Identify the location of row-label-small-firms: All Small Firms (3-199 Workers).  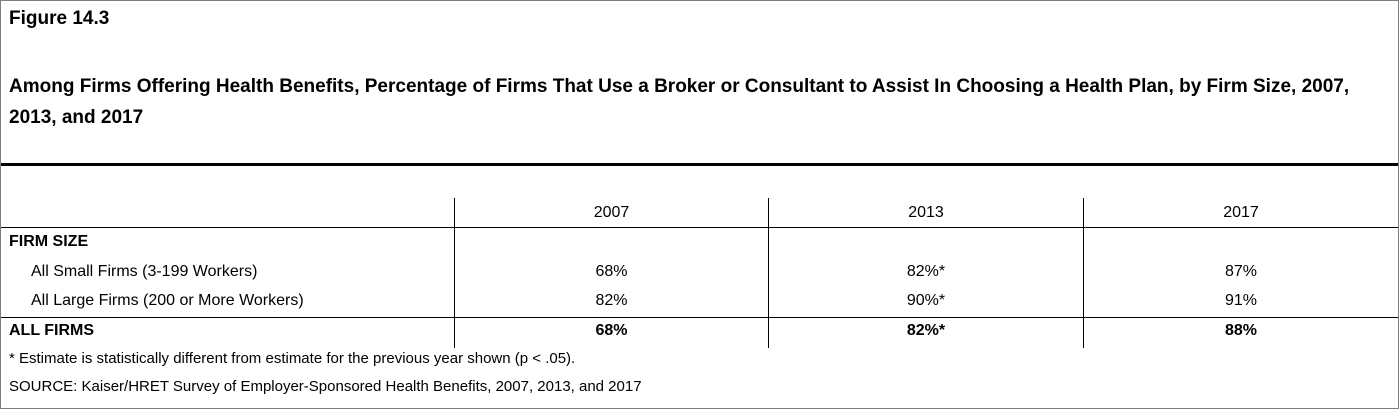
(144, 271).